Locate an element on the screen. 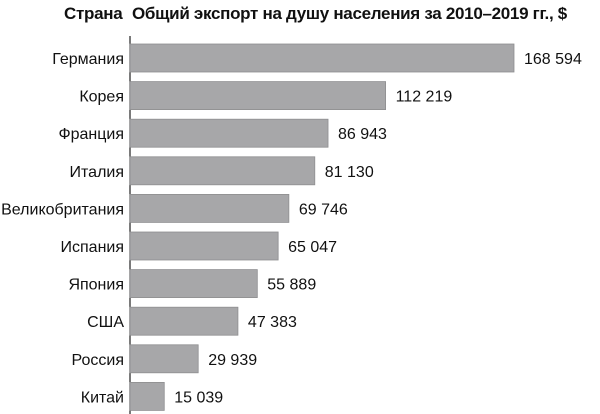 Image resolution: width=600 pixels, height=414 pixels. category-label: Франция is located at coordinates (91, 134).